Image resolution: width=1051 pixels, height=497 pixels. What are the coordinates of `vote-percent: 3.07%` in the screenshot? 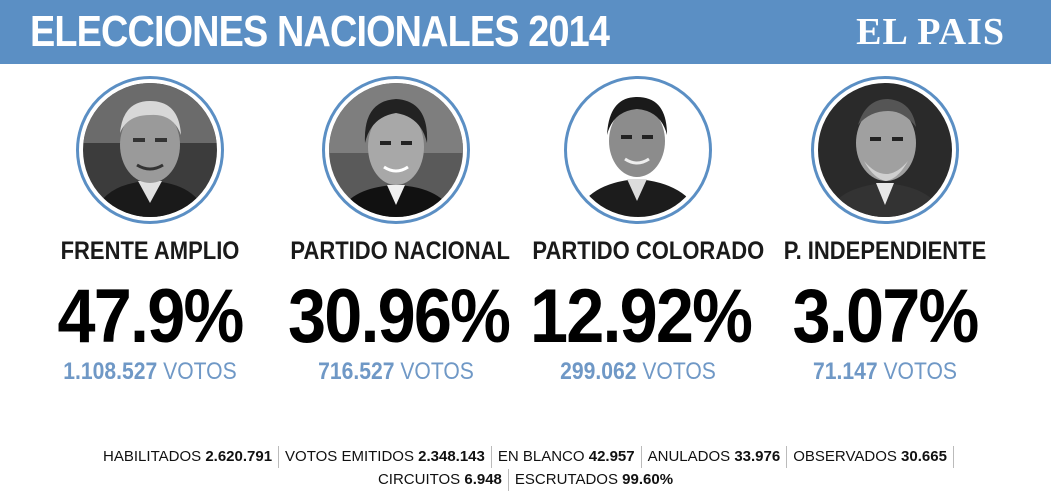 It's located at (886, 316).